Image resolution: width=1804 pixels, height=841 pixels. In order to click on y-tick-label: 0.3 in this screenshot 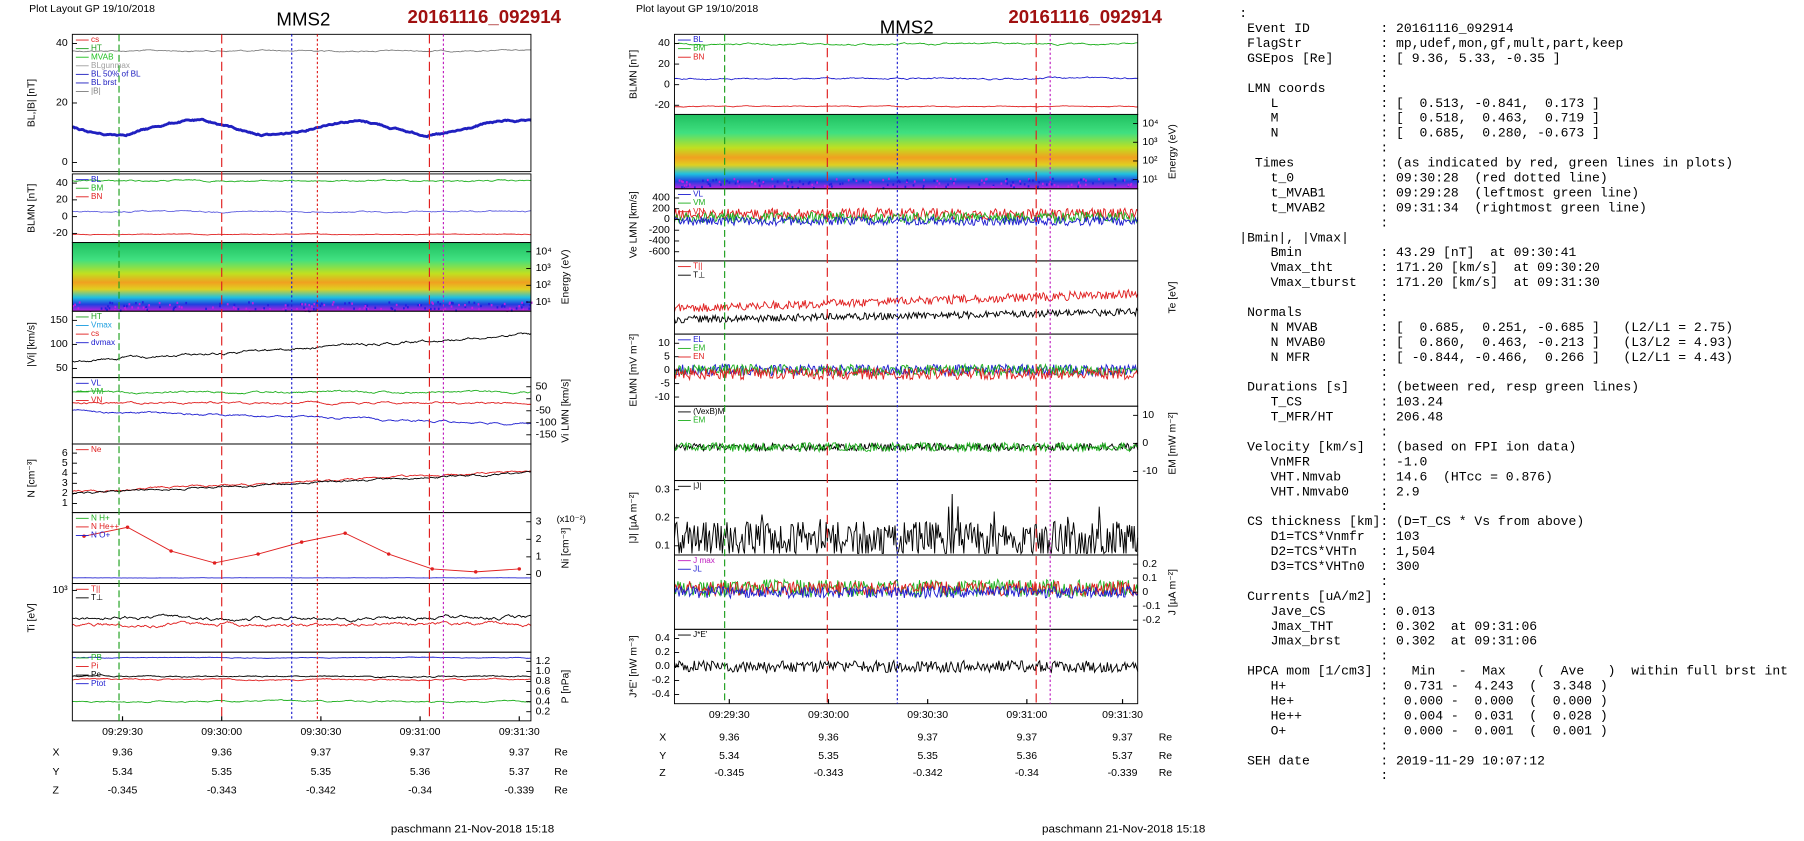, I will do `click(662, 490)`.